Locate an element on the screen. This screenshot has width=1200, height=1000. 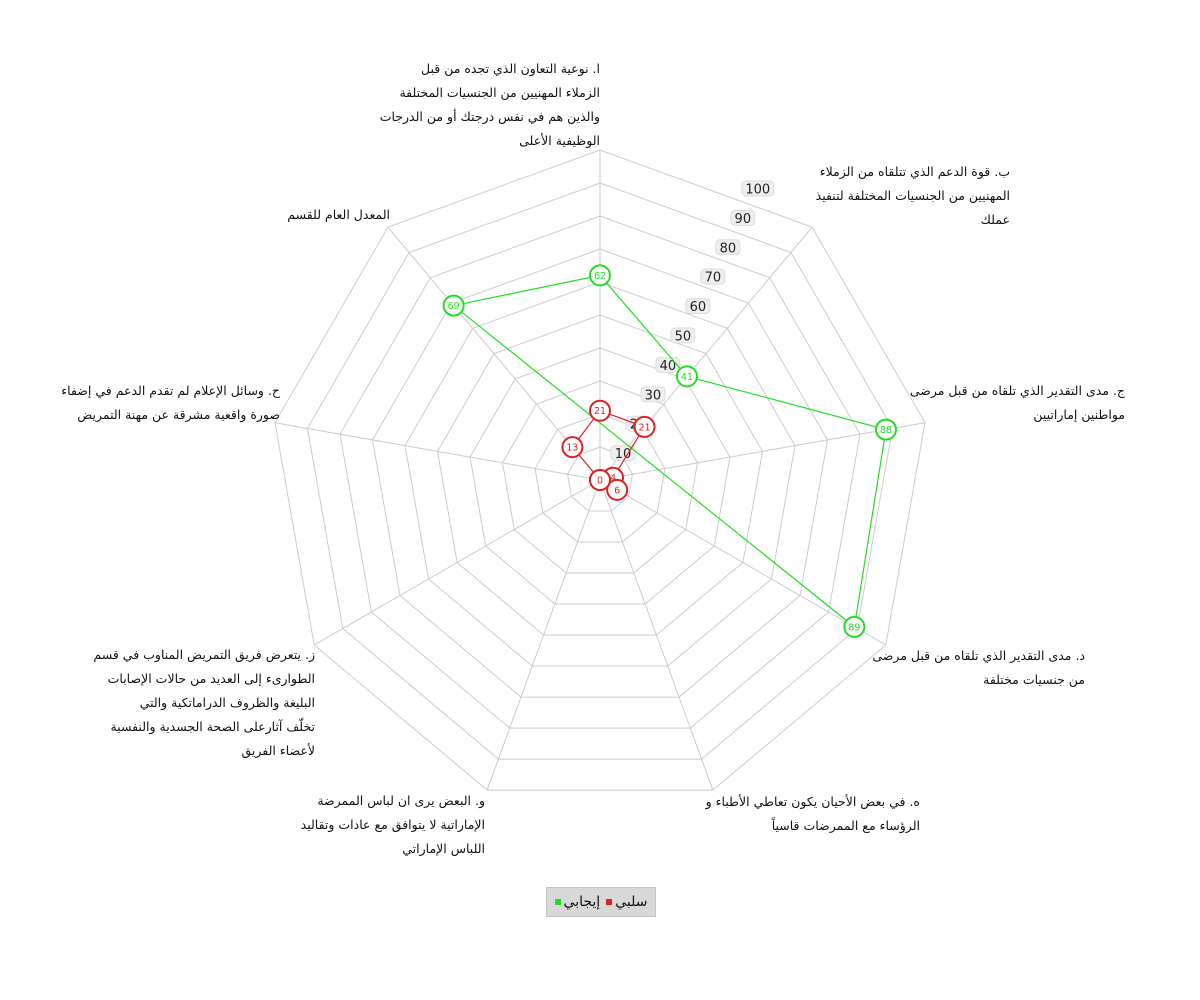
axis-label-line: ا. نوعية التعاون الذي تجده من قبل is located at coordinates (510, 68).